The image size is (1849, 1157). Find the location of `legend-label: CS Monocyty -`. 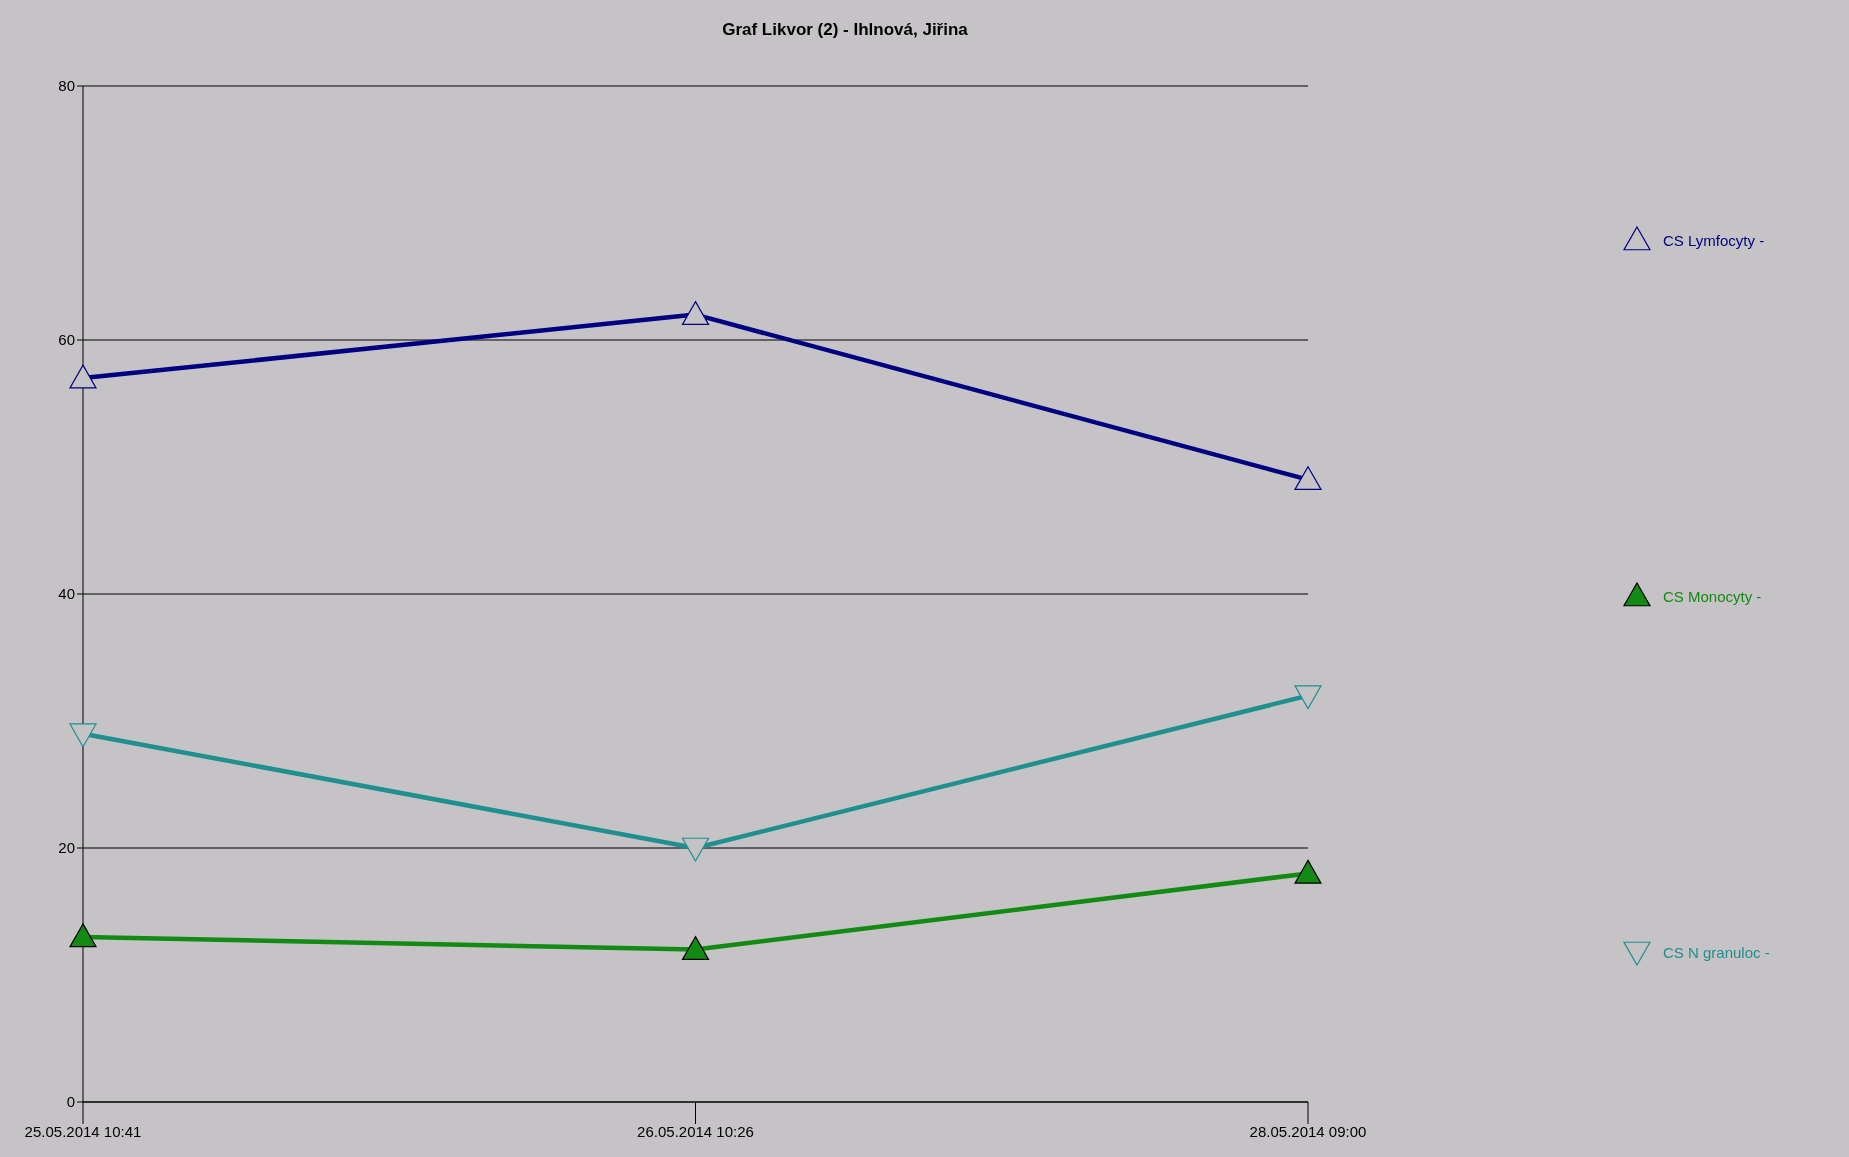

legend-label: CS Monocyty - is located at coordinates (1712, 596).